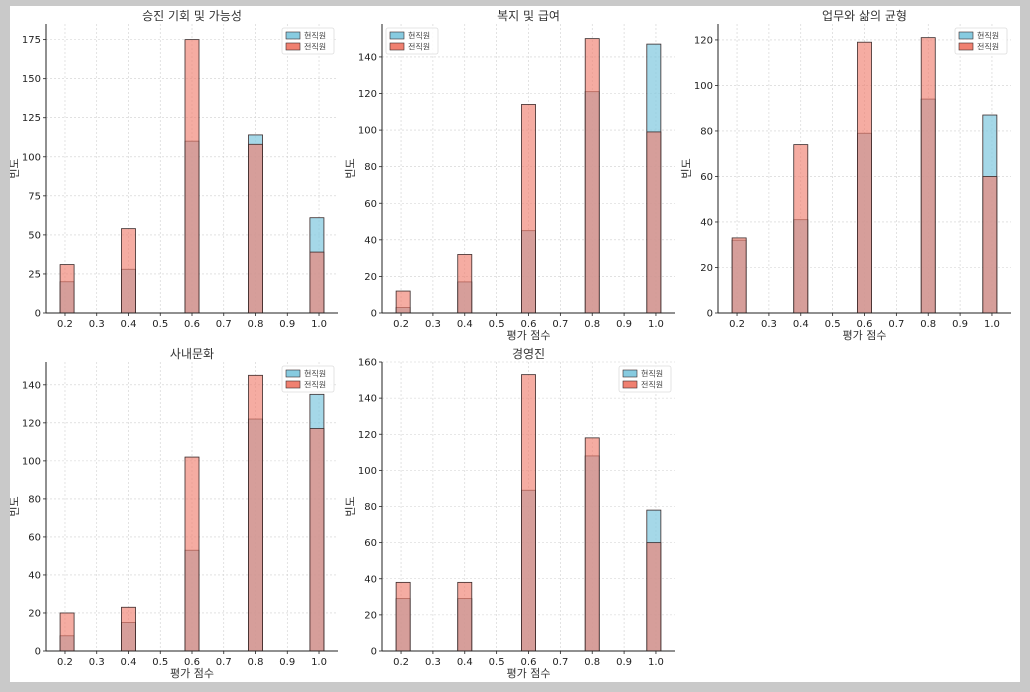 This screenshot has width=1030, height=692. Describe the element at coordinates (192, 16) in the screenshot. I see `chart-title: 승진 기회 및 가능성` at that location.